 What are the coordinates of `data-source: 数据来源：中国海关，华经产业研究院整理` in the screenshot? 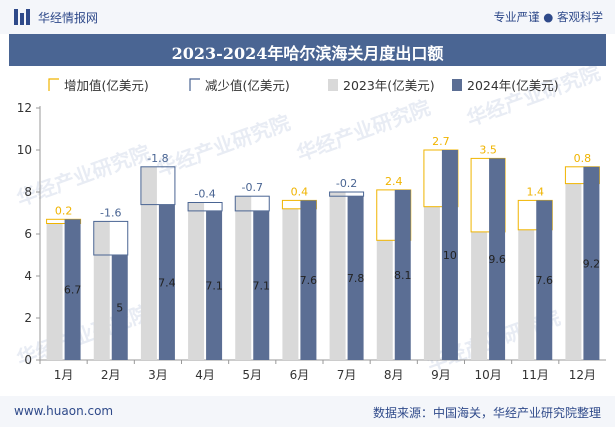 It's located at (486, 413).